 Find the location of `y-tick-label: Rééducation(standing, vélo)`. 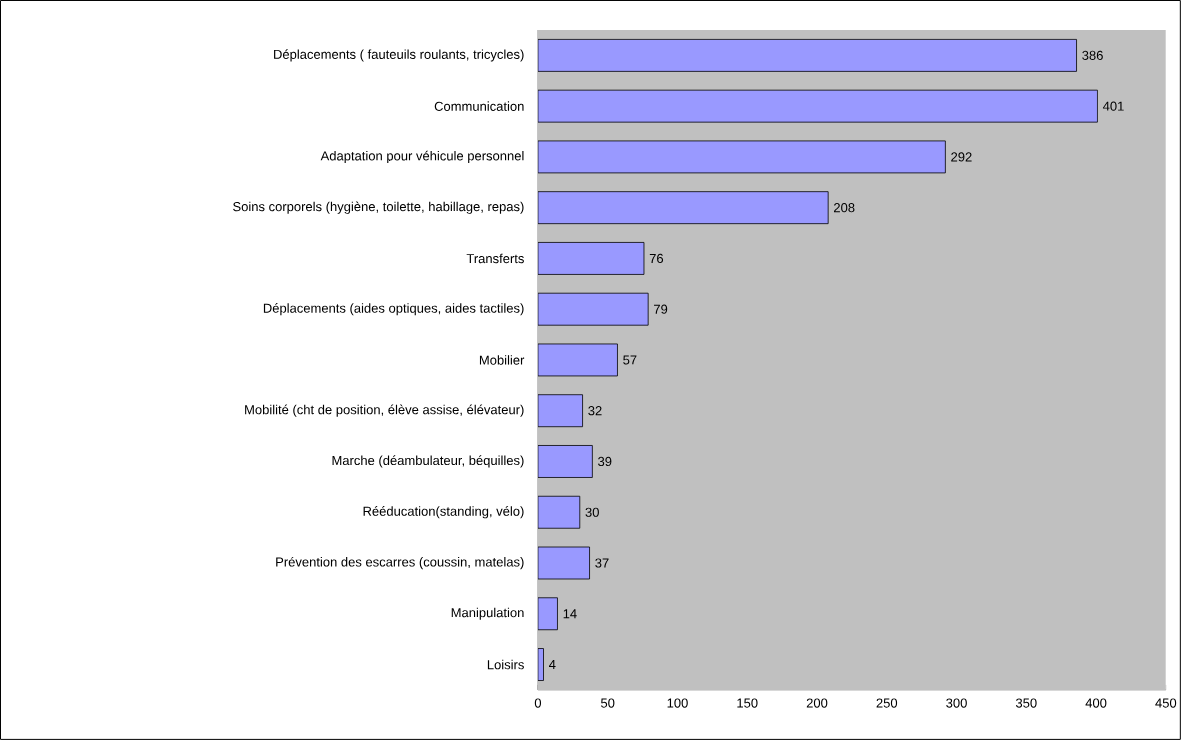

y-tick-label: Rééducation(standing, vélo) is located at coordinates (443, 512).